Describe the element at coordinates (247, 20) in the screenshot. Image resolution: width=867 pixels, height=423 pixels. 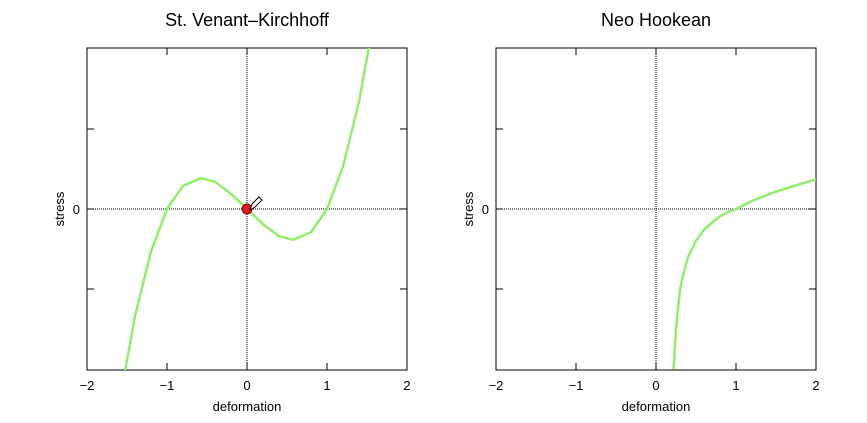
I see `chart-title: St. Venant–Kirchhoff` at that location.